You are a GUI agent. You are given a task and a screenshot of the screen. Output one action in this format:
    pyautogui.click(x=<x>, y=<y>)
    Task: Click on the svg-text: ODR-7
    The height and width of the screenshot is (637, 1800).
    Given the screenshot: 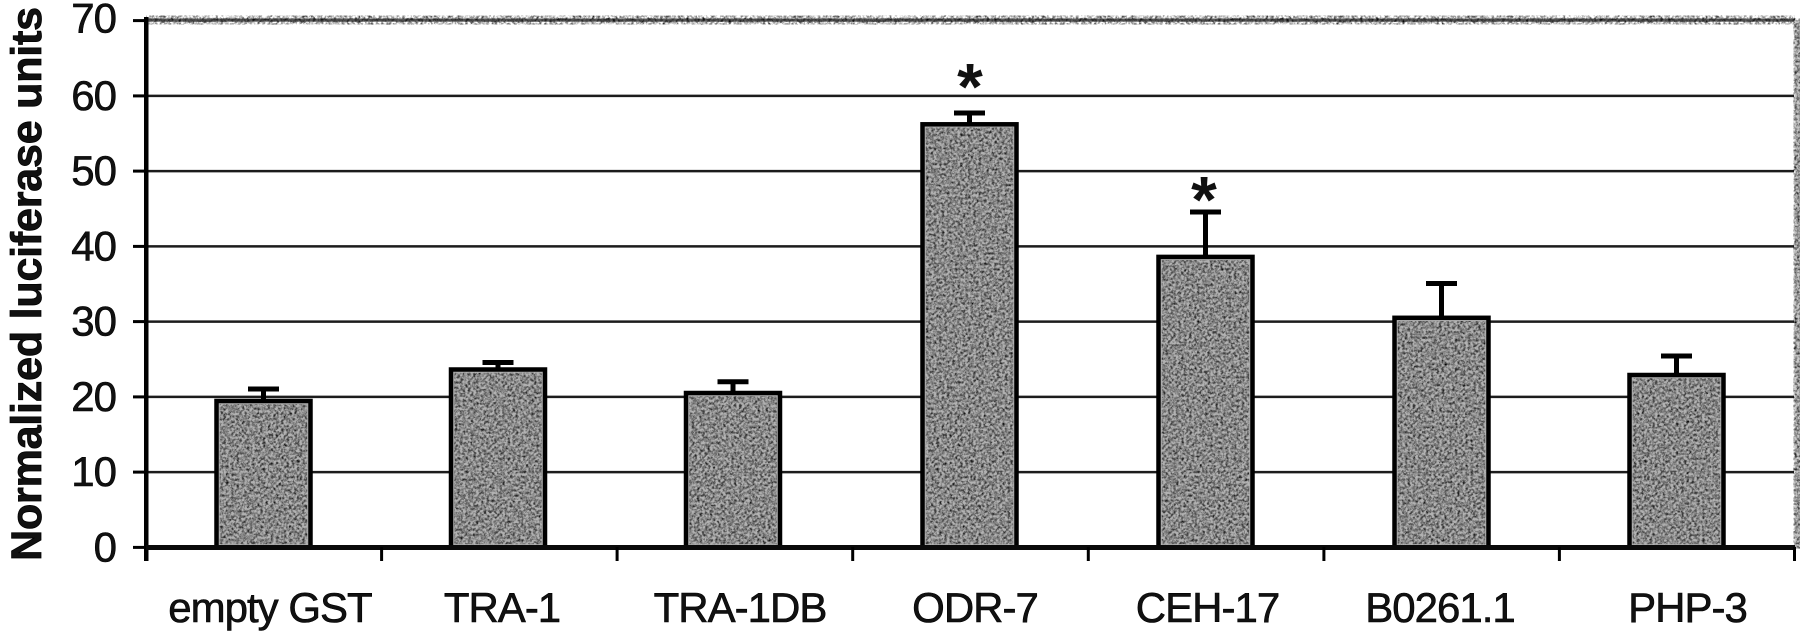 What is the action you would take?
    pyautogui.click(x=975, y=607)
    